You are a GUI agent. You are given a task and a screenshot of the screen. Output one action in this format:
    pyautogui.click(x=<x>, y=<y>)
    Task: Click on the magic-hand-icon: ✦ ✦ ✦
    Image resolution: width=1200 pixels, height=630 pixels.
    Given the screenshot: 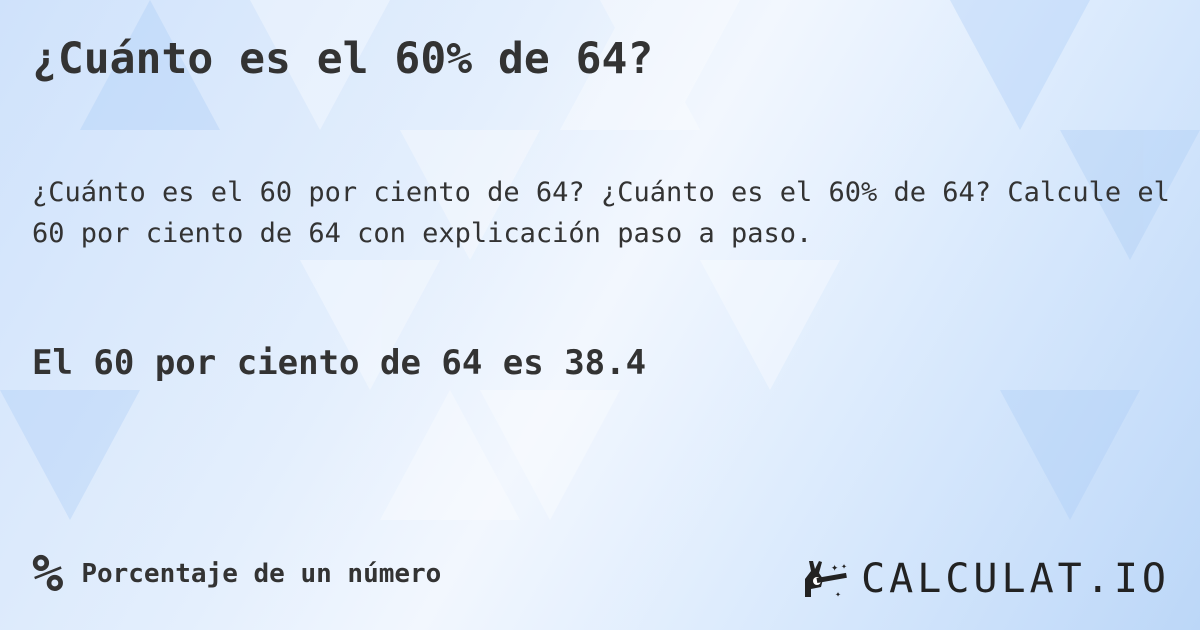 What is the action you would take?
    pyautogui.click(x=826, y=580)
    